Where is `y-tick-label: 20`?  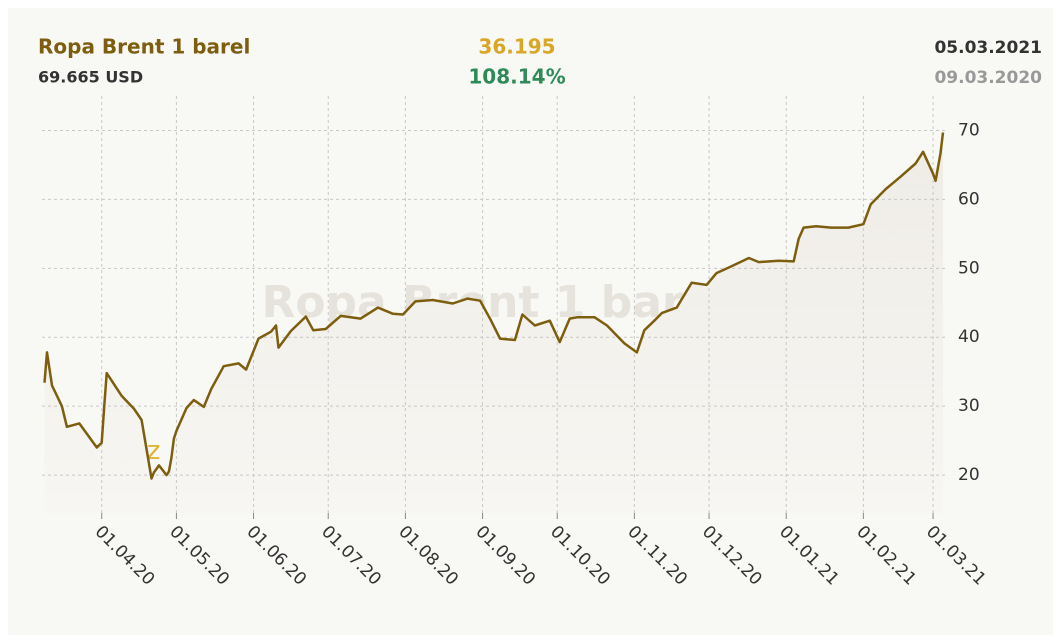 y-tick-label: 20 is located at coordinates (969, 475).